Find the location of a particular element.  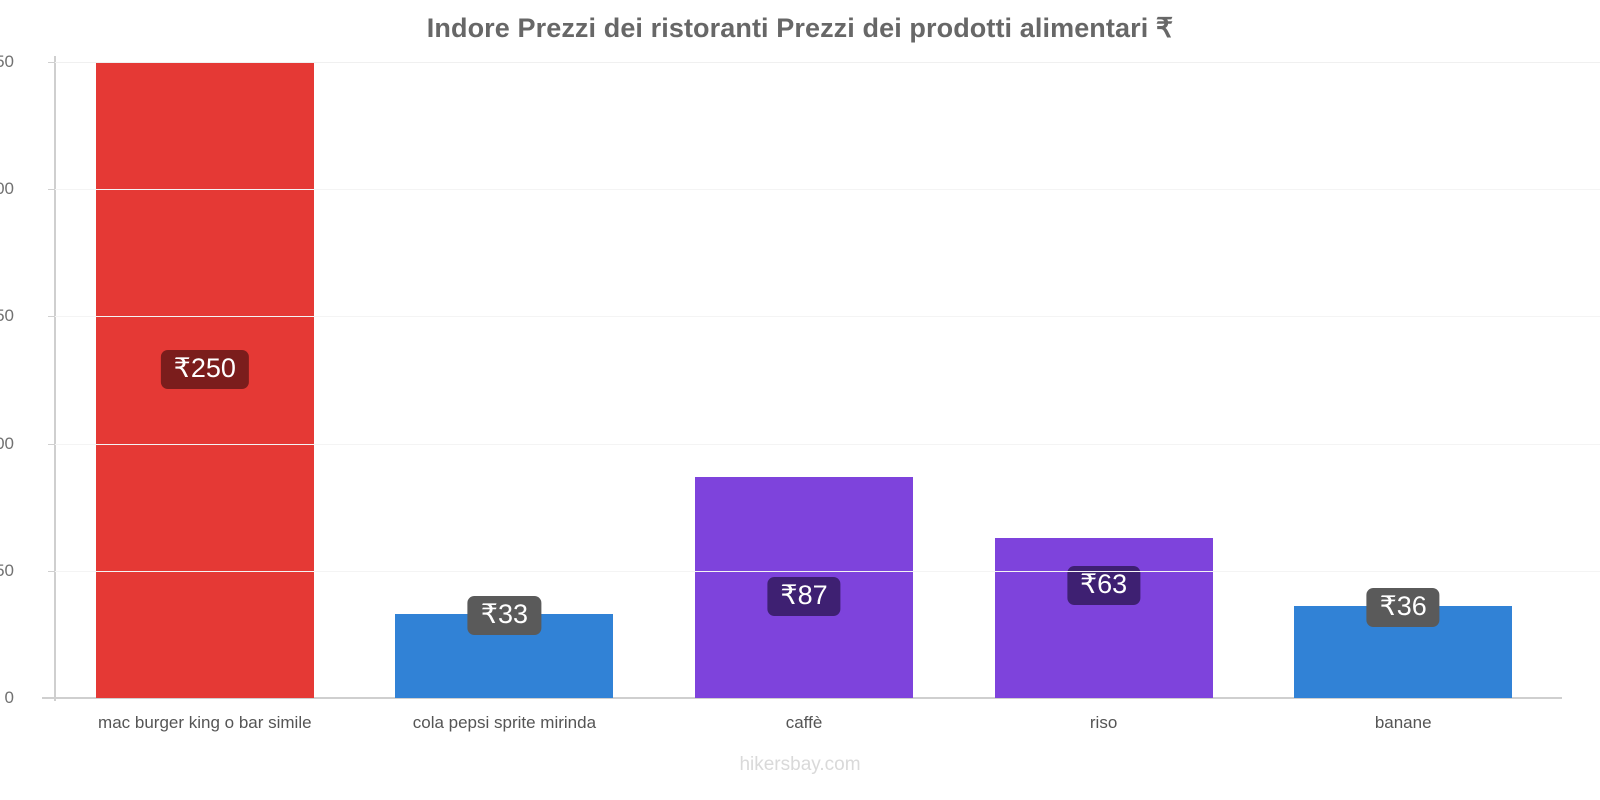

x-axis-line is located at coordinates (802, 698).